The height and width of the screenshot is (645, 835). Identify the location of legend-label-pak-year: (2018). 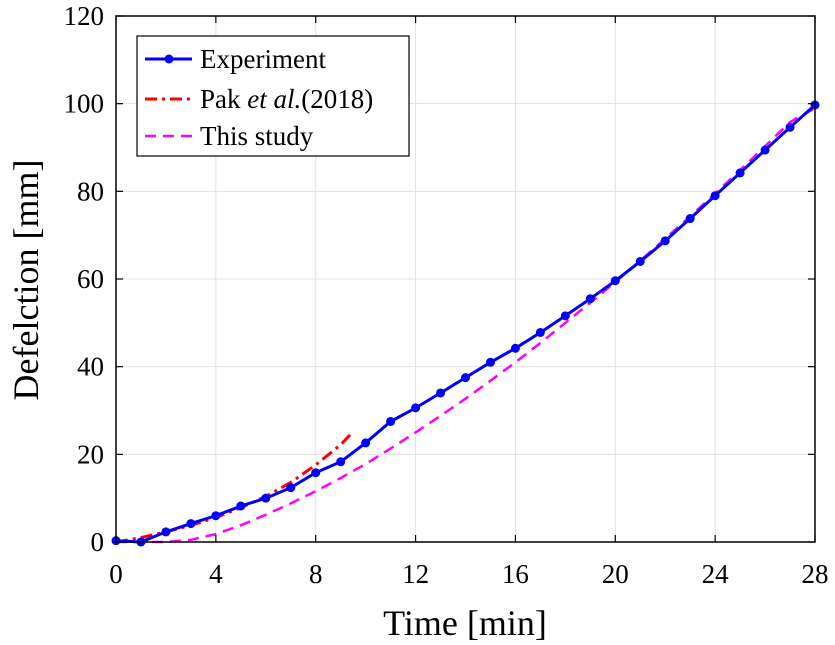
(337, 99).